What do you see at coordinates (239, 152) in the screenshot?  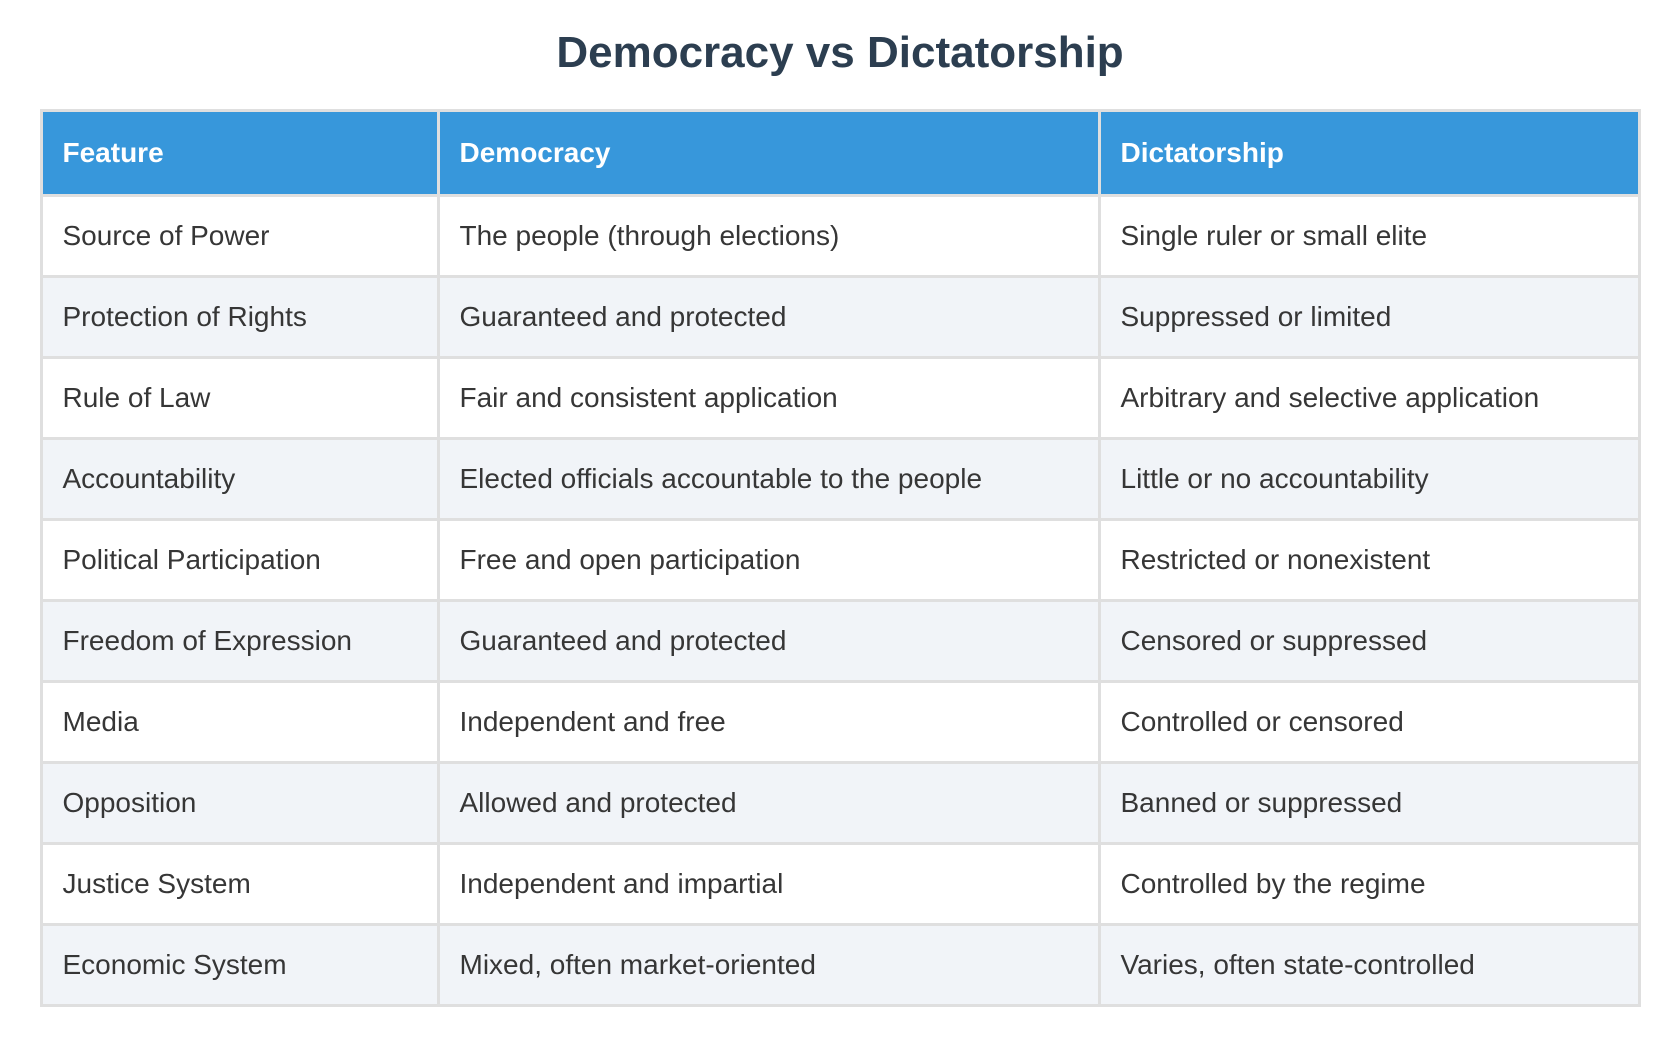 I see `header-feature: Feature` at bounding box center [239, 152].